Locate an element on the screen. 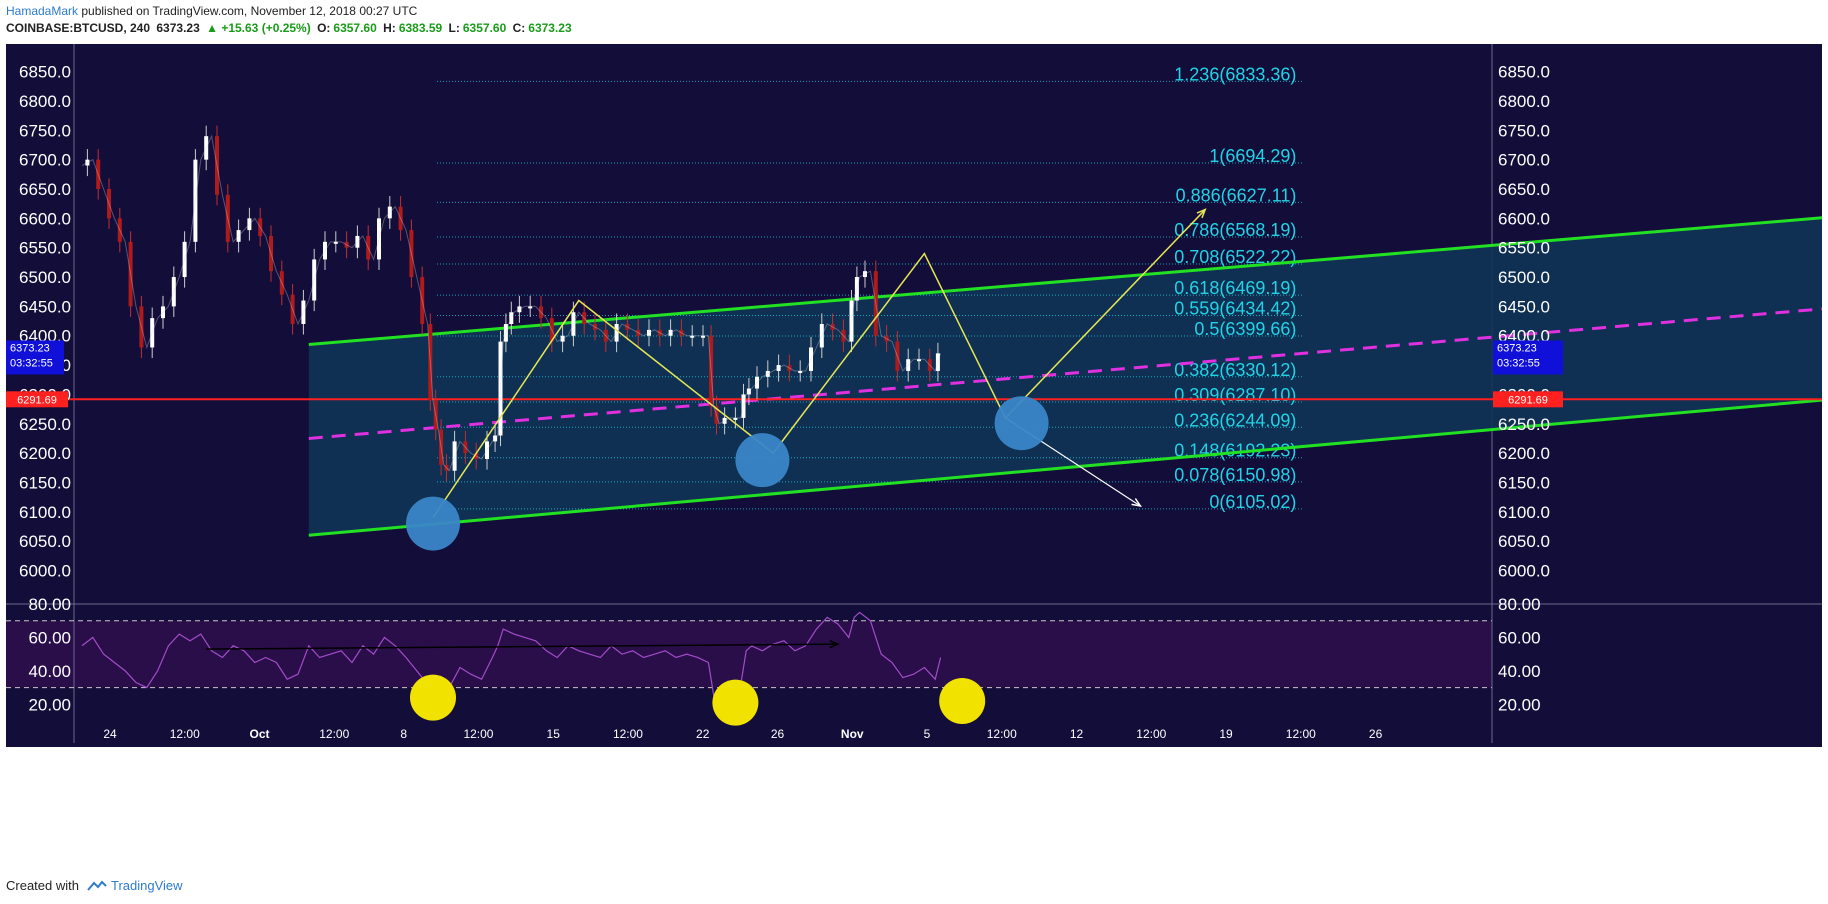 This screenshot has height=904, width=1828. fib-level-label: 0.618(6469.19) is located at coordinates (1235, 288).